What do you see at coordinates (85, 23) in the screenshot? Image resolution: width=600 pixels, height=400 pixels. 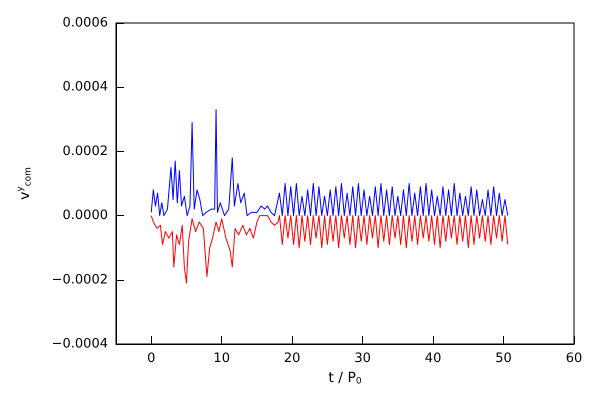 I see `y-tick-label: 0.0006` at bounding box center [85, 23].